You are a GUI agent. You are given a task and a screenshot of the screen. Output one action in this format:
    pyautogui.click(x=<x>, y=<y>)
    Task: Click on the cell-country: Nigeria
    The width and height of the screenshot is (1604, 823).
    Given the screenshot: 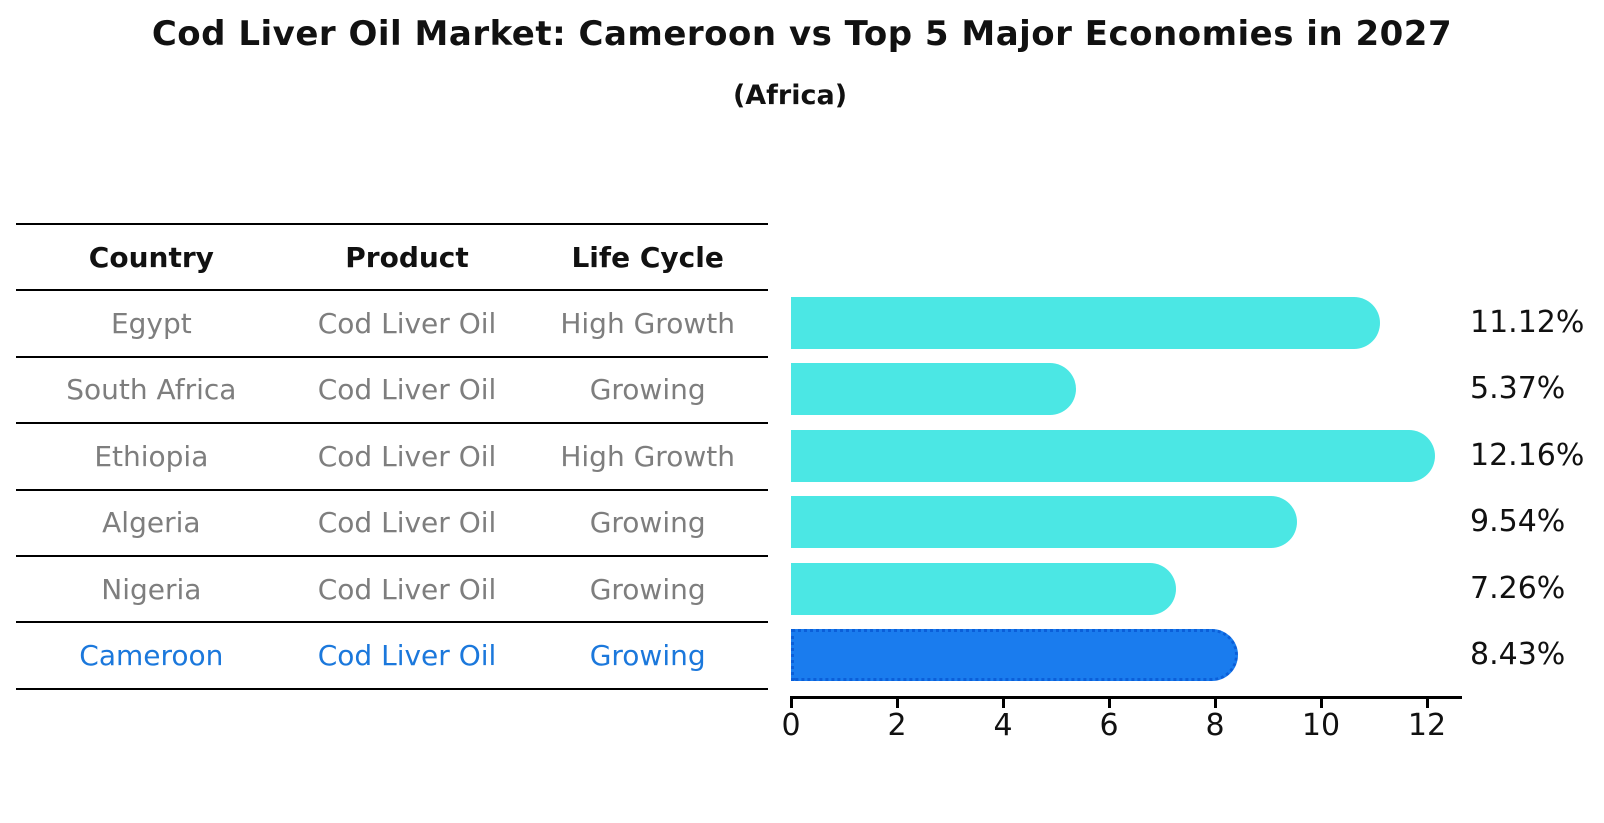 What is the action you would take?
    pyautogui.click(x=151, y=589)
    